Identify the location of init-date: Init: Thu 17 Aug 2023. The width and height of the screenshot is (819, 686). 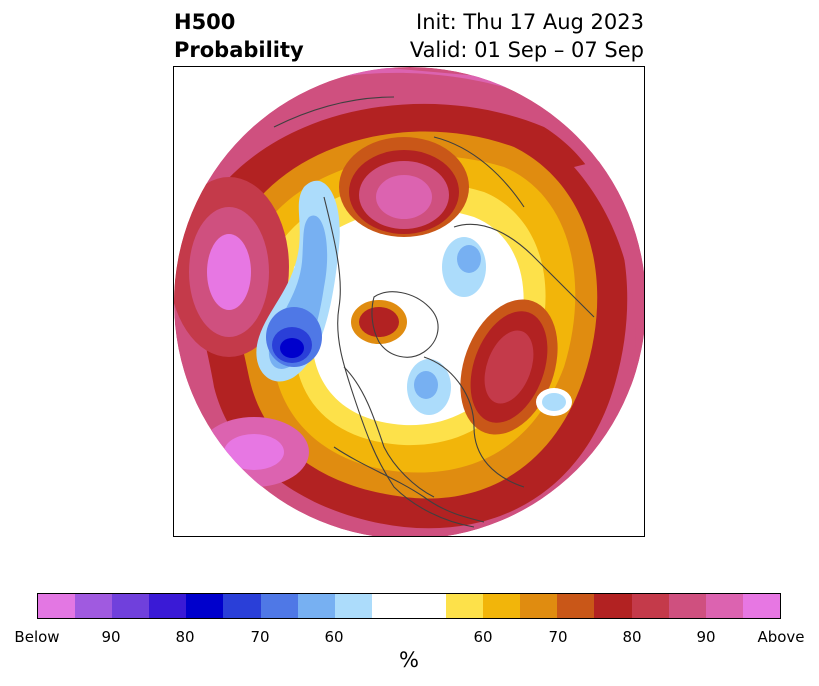
(530, 22).